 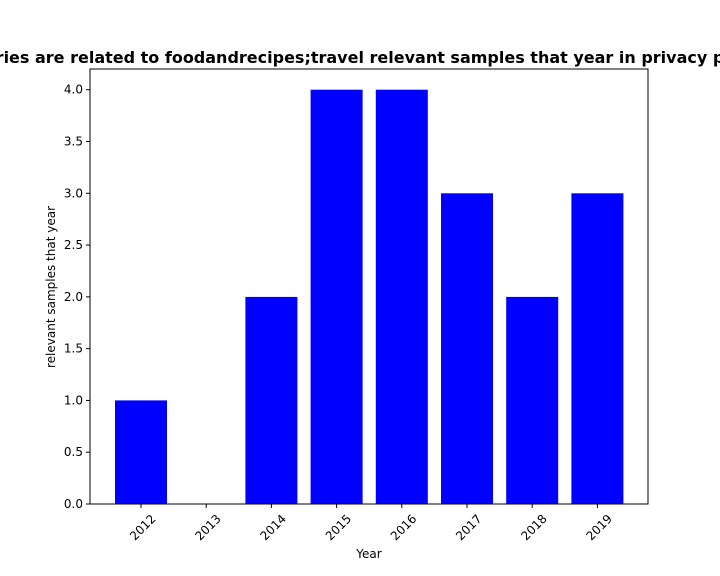 I want to click on y-axis-label: relevant samples that year, so click(x=51, y=287).